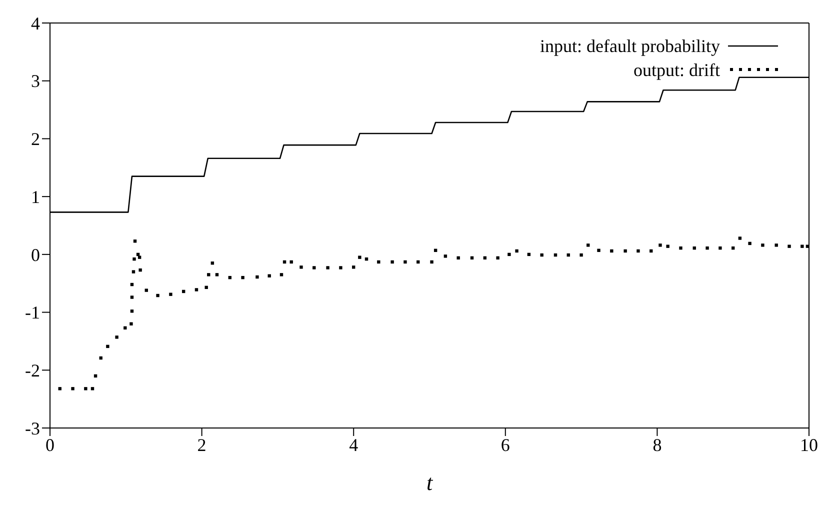  What do you see at coordinates (430, 482) in the screenshot?
I see `x-axis-title: t` at bounding box center [430, 482].